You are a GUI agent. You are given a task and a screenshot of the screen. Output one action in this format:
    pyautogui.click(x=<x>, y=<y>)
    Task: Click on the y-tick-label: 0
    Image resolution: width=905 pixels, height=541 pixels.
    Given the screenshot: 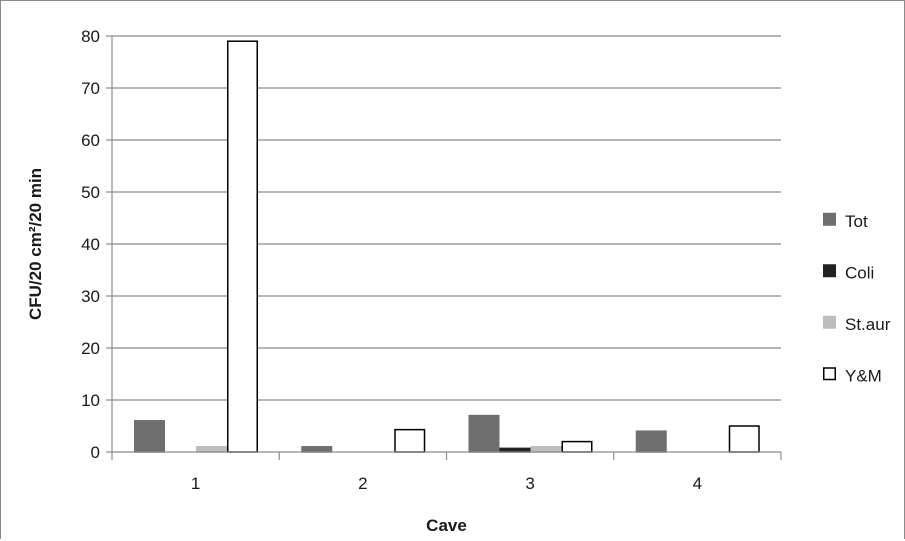 What is the action you would take?
    pyautogui.click(x=95, y=452)
    